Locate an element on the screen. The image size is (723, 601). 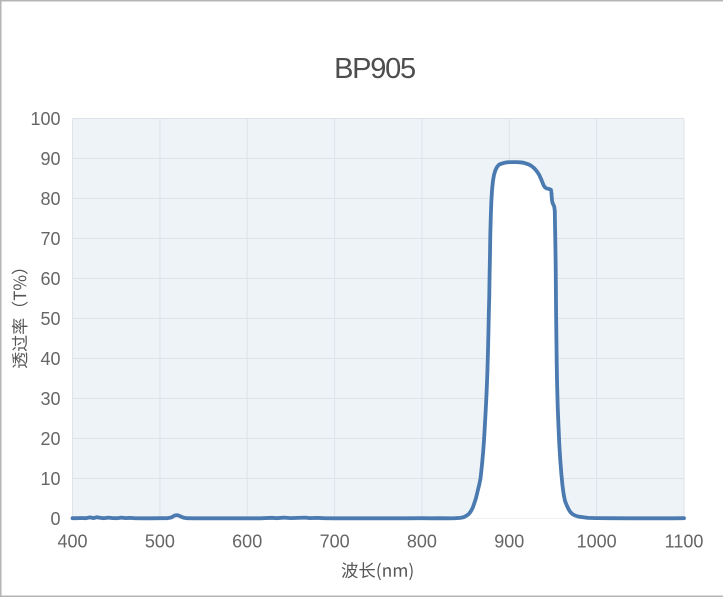
svg-text: 400 is located at coordinates (72, 542).